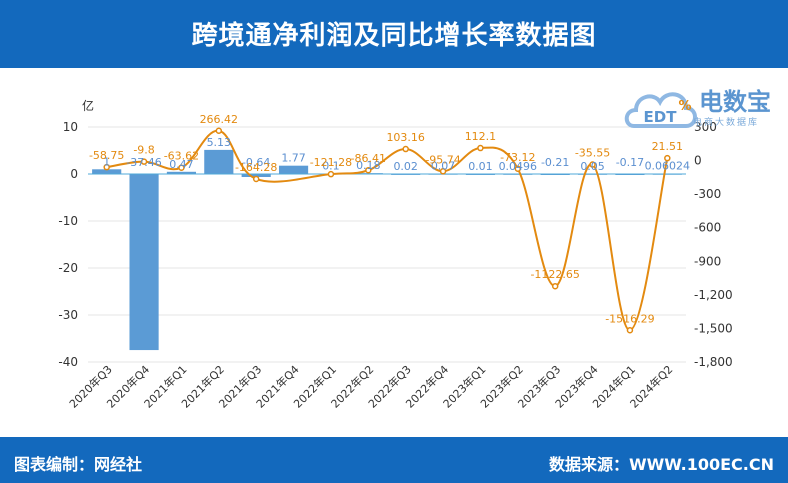 The width and height of the screenshot is (788, 483). I want to click on line-value-label: -95.74, so click(442, 159).